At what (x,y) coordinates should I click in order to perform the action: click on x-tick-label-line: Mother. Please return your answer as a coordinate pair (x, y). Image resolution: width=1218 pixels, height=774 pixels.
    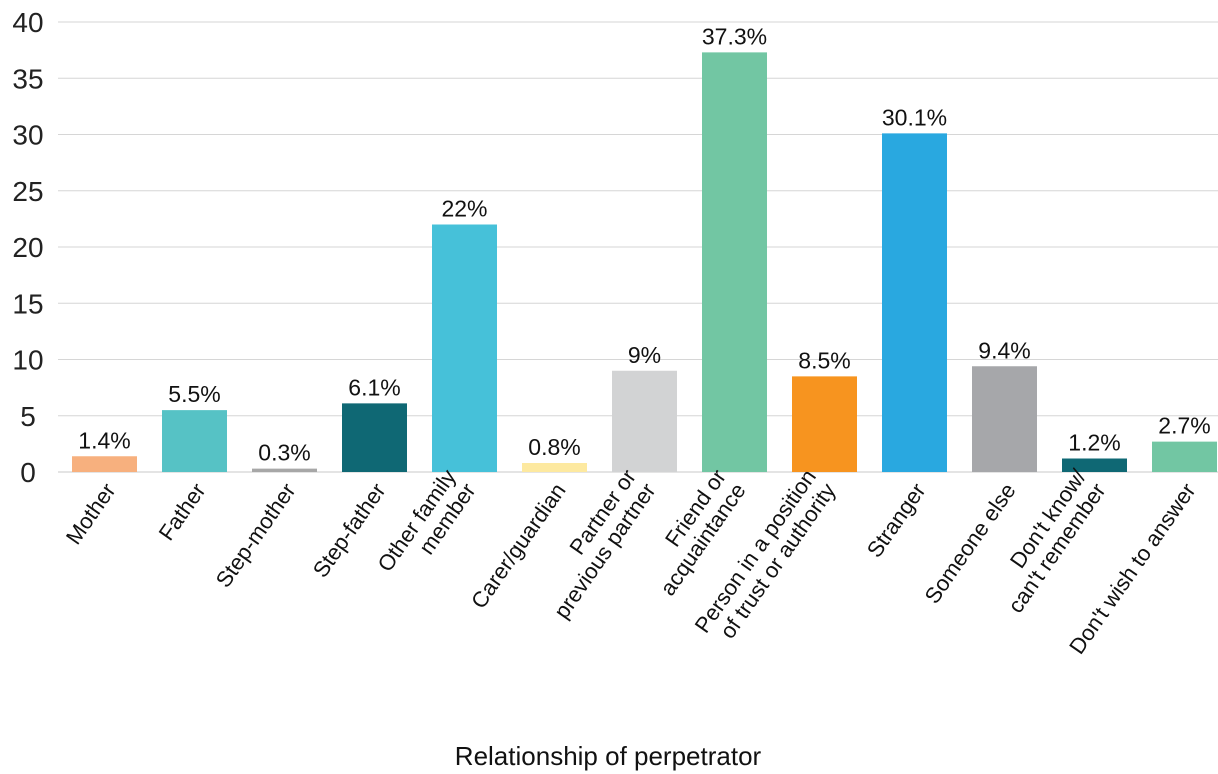
    Looking at the image, I should click on (91, 514).